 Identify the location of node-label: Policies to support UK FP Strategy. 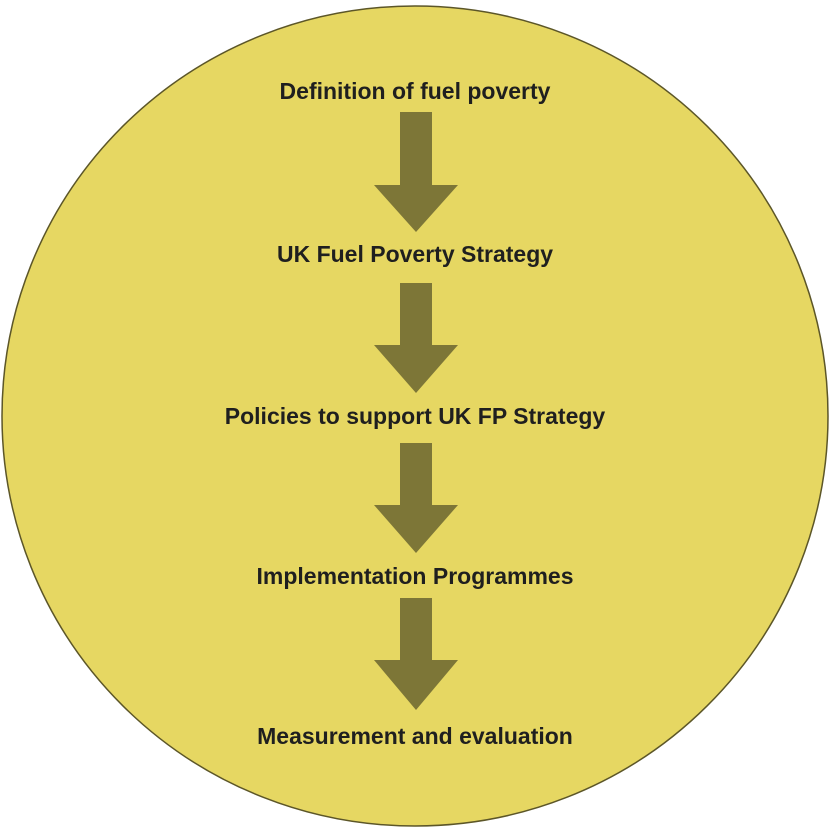
(415, 416).